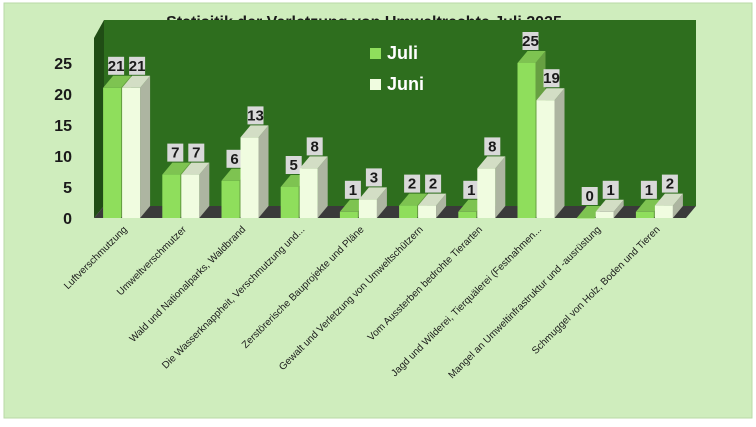 This screenshot has width=756, height=427. Describe the element at coordinates (375, 53) in the screenshot. I see `legend-swatch-juli` at that location.